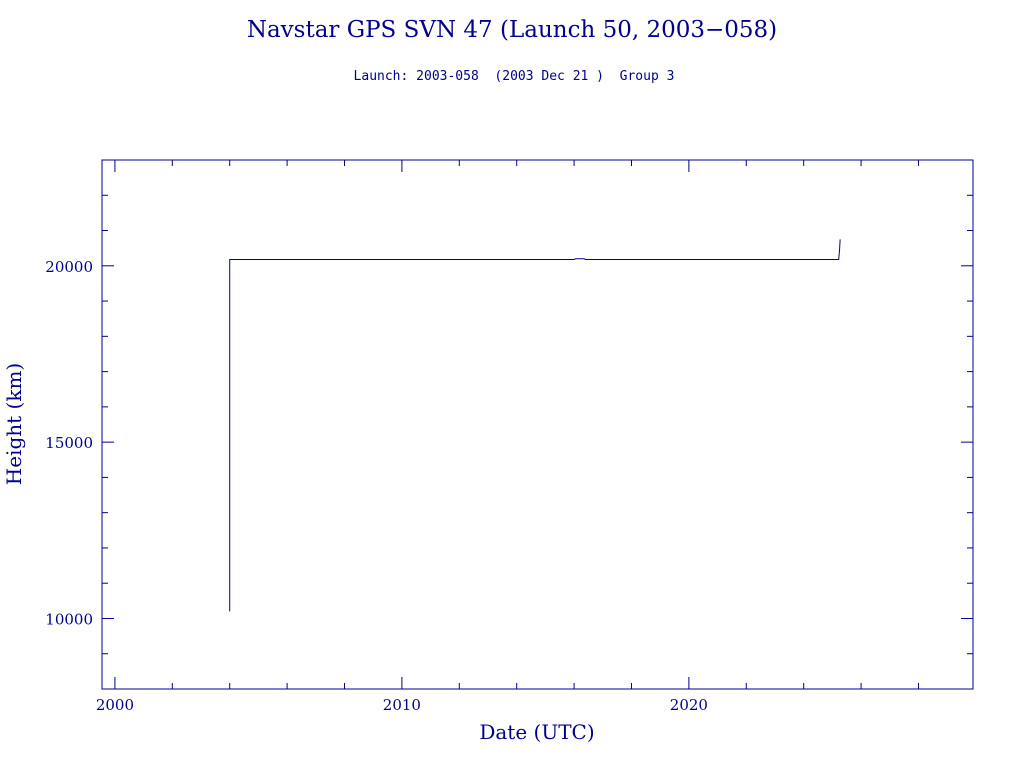  I want to click on chart-subtitle: Launch: 2003-058 (2003 Dec 21 ) Group 3, so click(514, 76).